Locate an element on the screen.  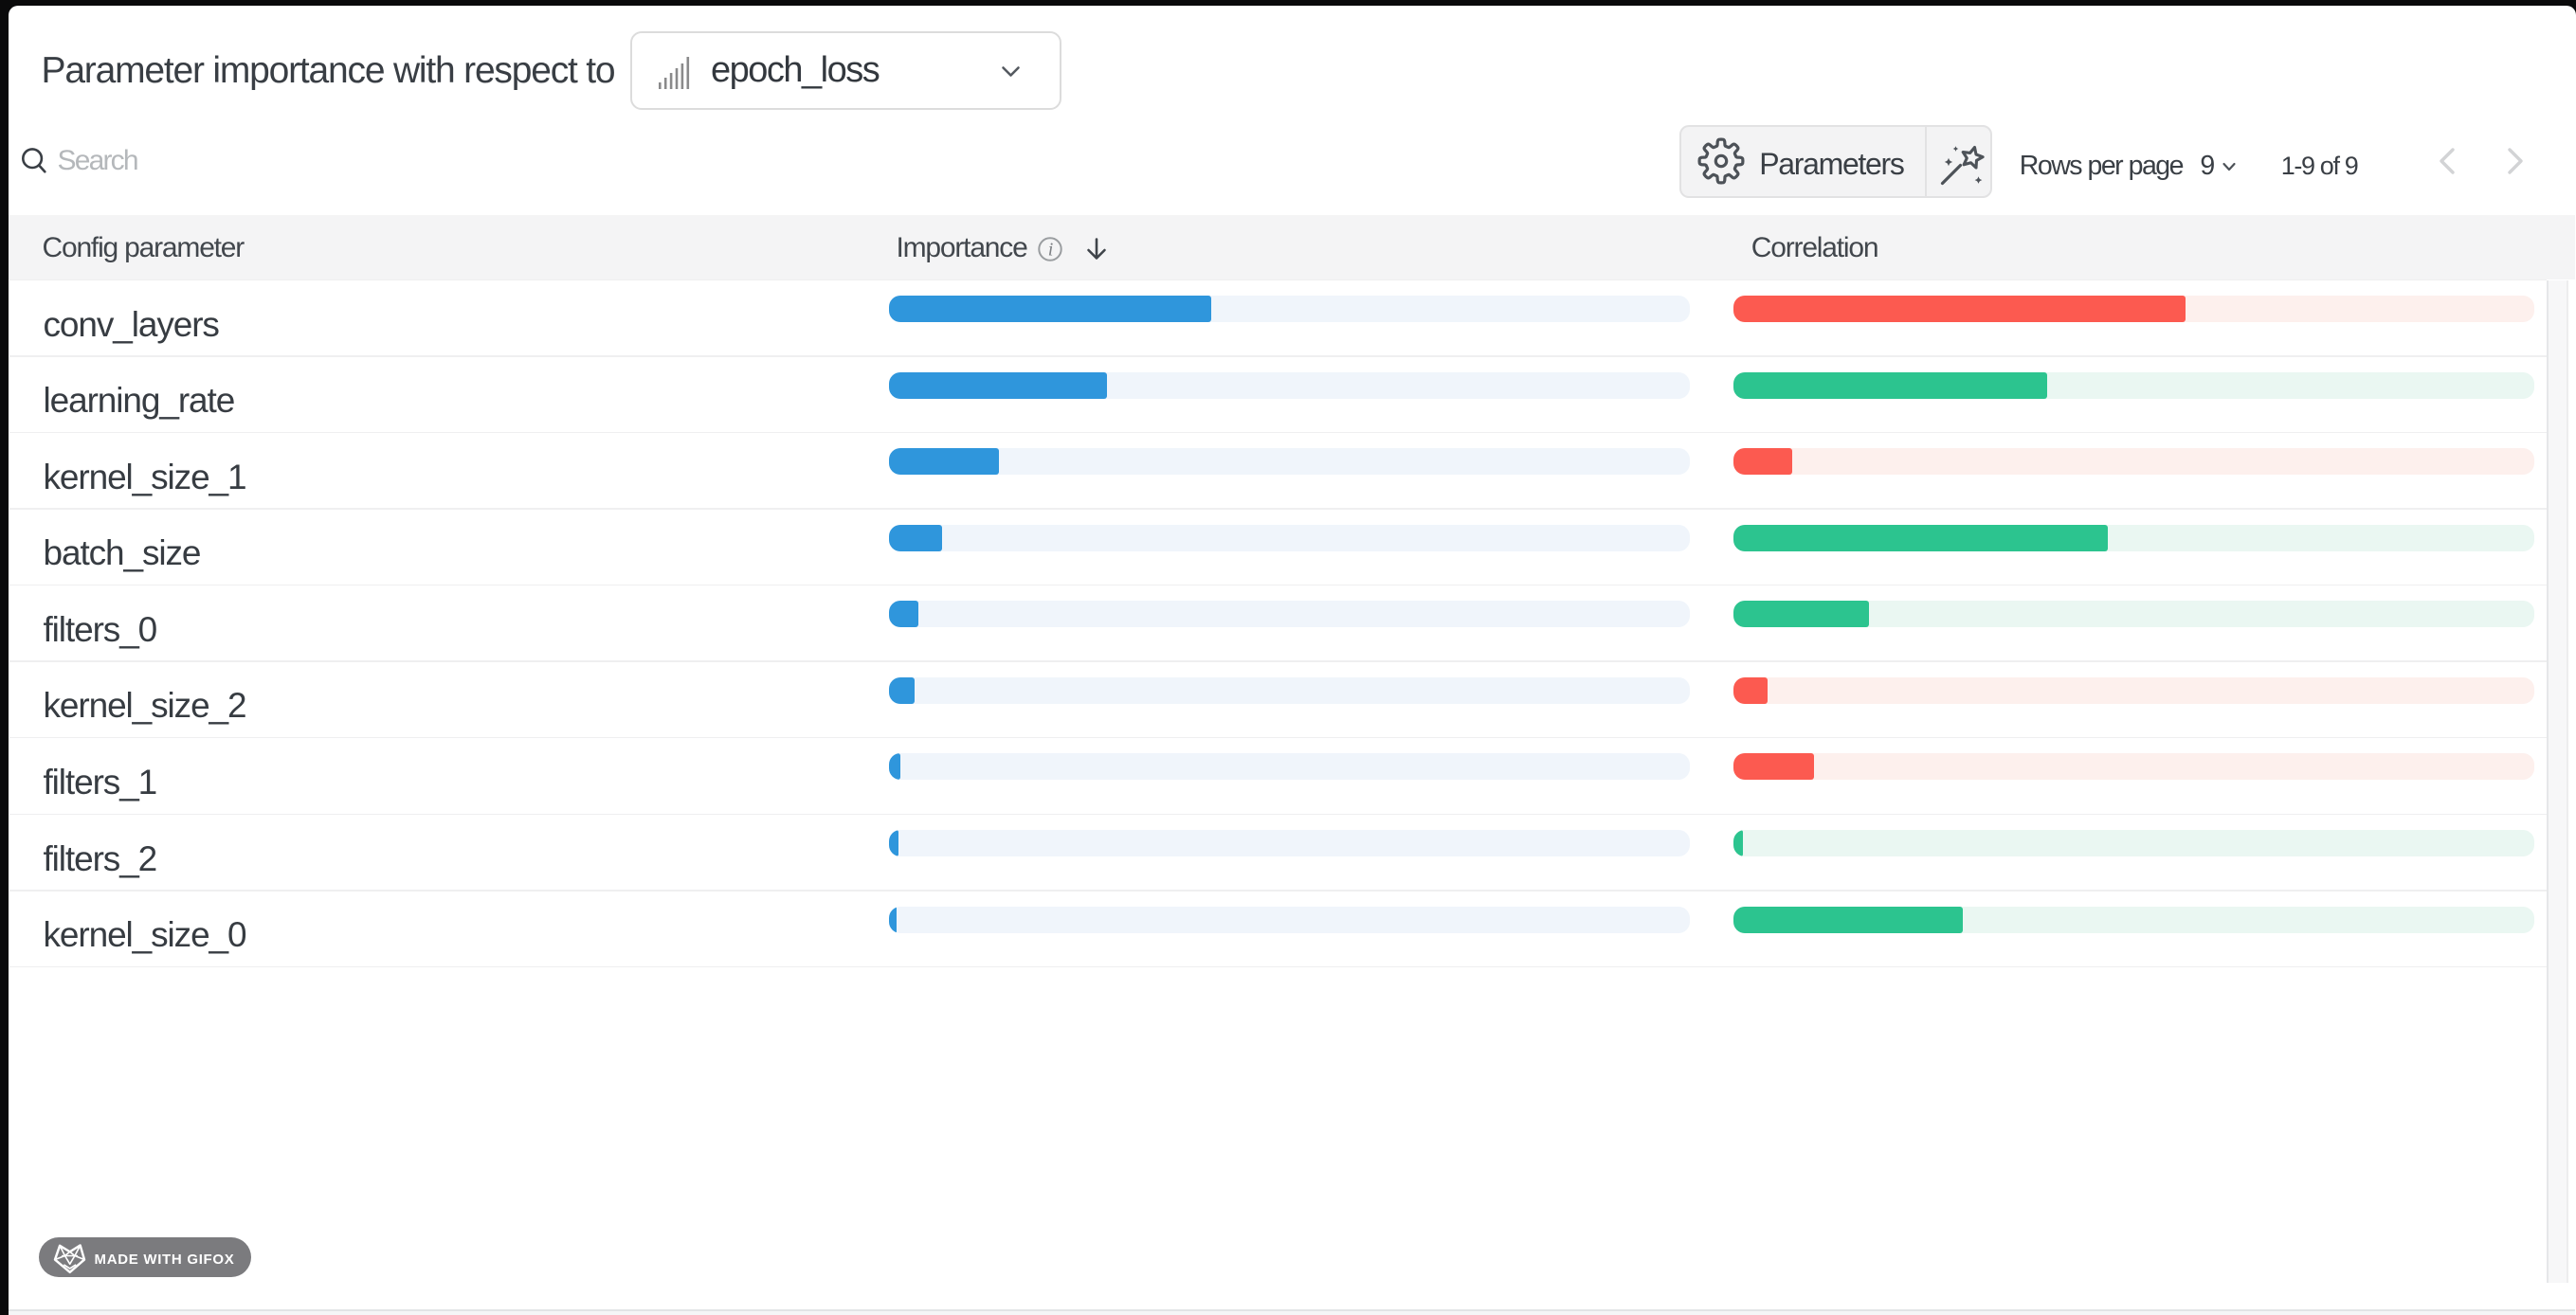
svg-text: i is located at coordinates (1051, 250).